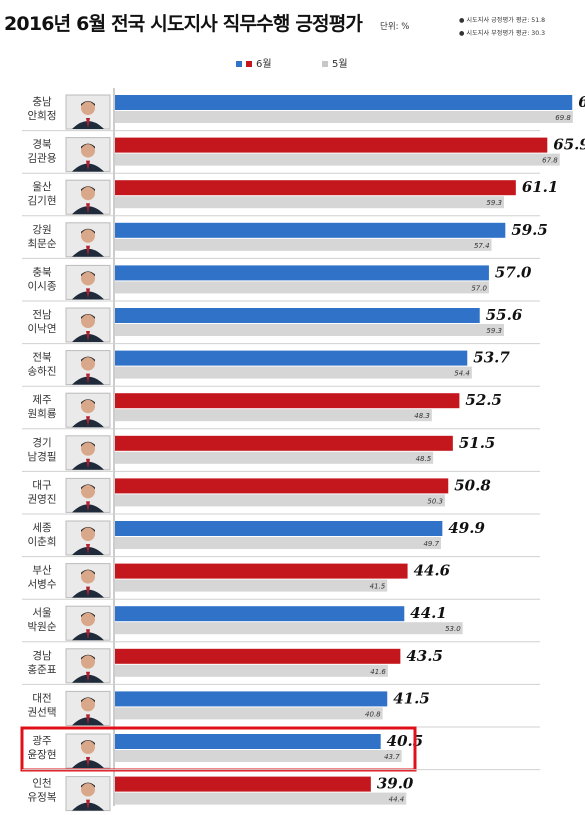 The width and height of the screenshot is (585, 815). What do you see at coordinates (42, 499) in the screenshot?
I see `governor-name: 권영진` at bounding box center [42, 499].